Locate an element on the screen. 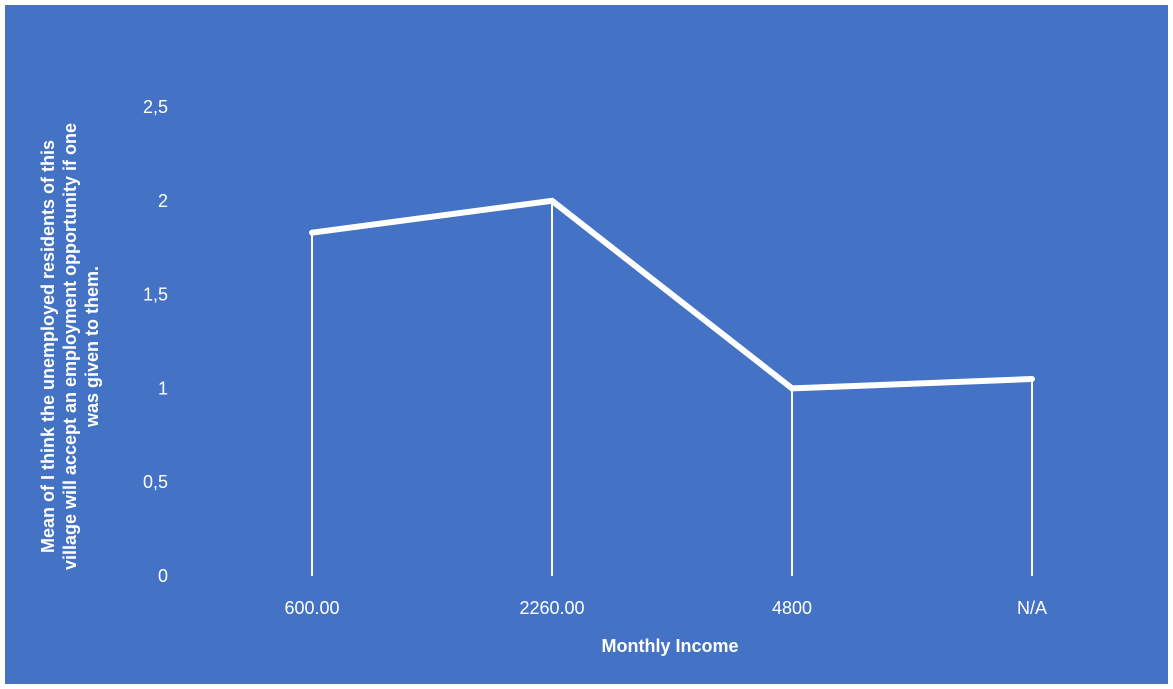 The height and width of the screenshot is (689, 1173). y-axis-title-line: was given to them. is located at coordinates (92, 347).